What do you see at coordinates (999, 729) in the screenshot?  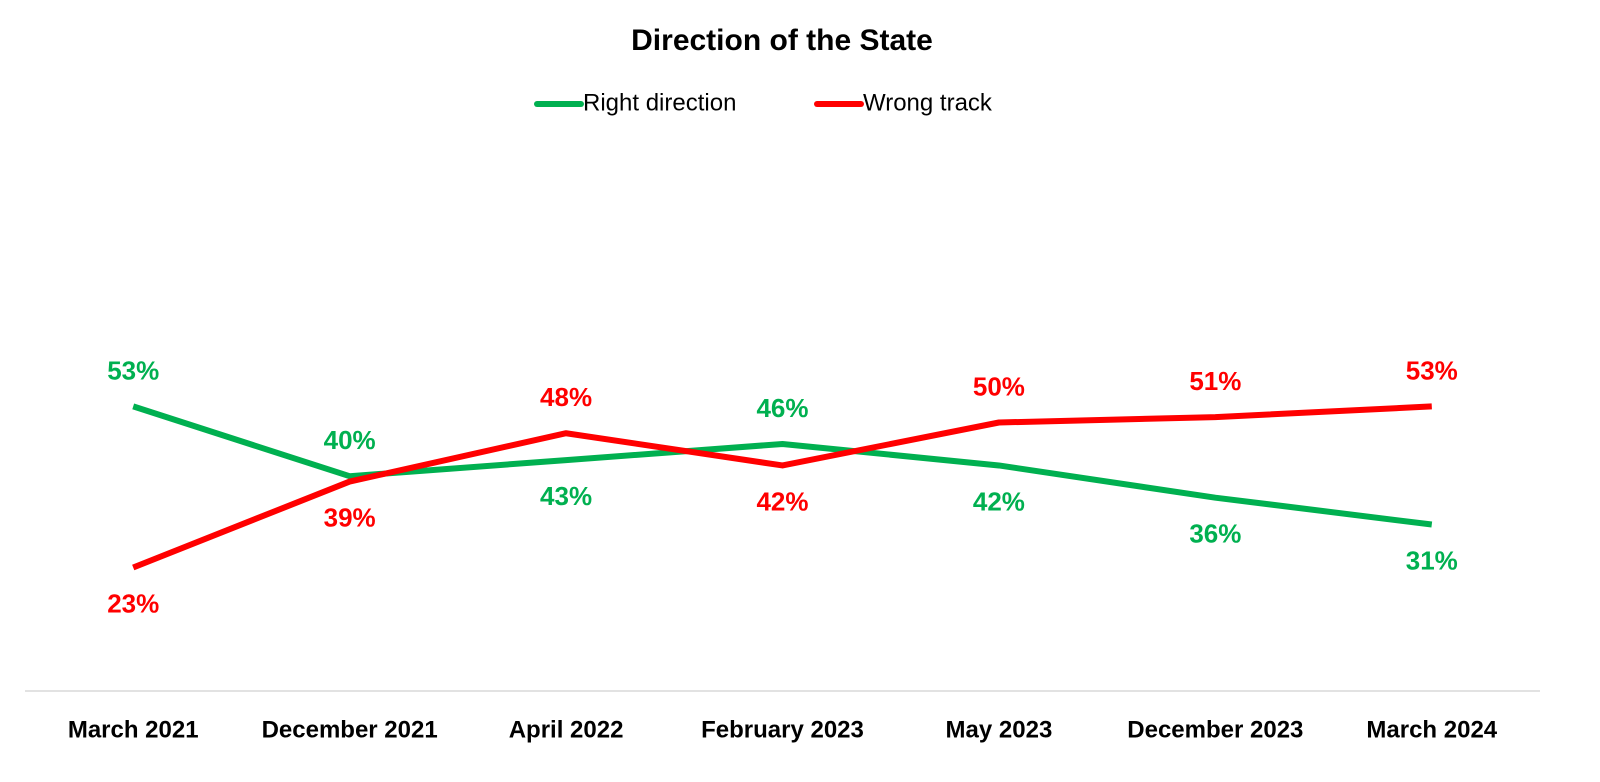 I see `x-tick-label: May 2023` at bounding box center [999, 729].